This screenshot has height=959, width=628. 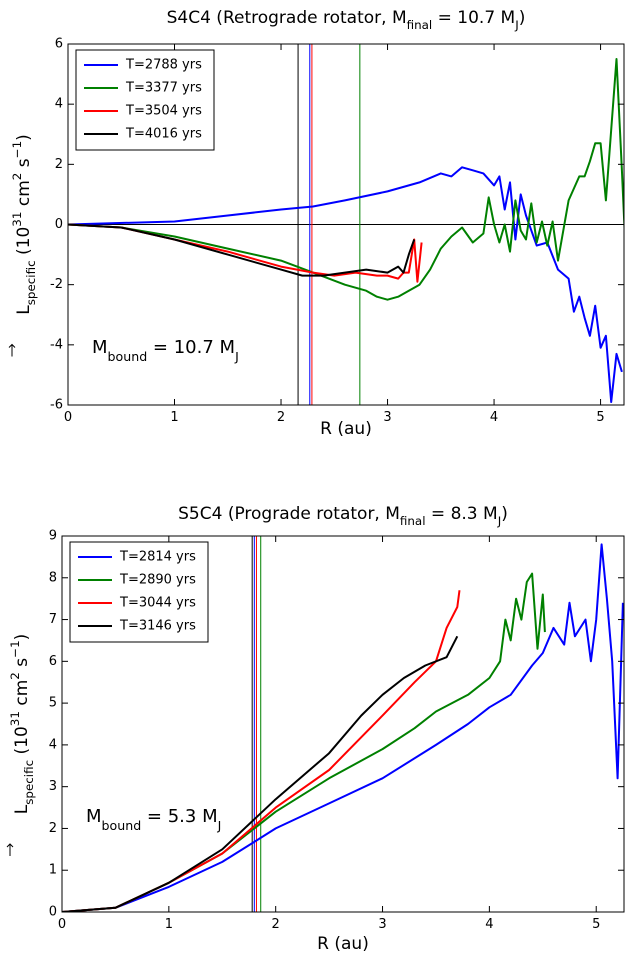 What do you see at coordinates (157, 603) in the screenshot?
I see `legend-label: T=3044 yrs` at bounding box center [157, 603].